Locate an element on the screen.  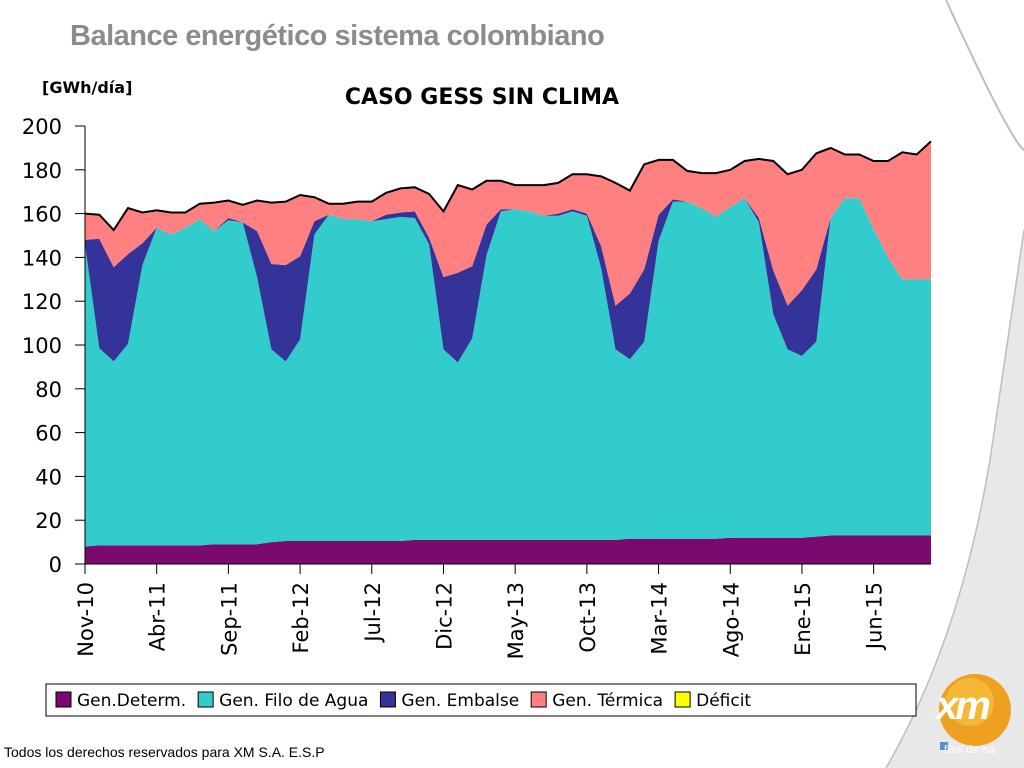
y-tick-label: 100 is located at coordinates (42, 346).